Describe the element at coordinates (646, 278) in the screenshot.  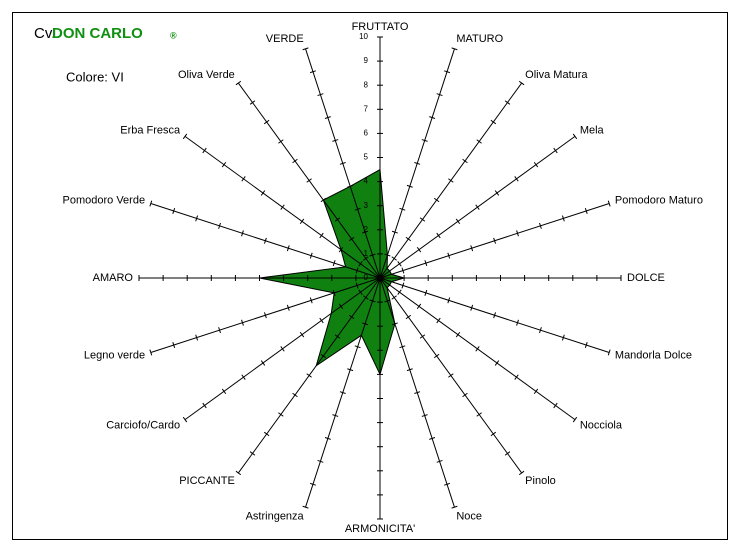
I see `axis-label: DOLCE` at that location.